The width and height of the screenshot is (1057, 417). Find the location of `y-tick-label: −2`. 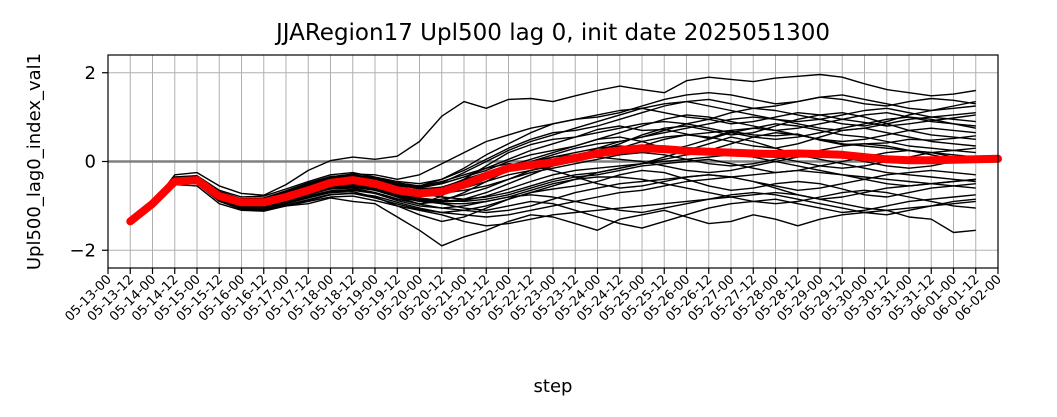

y-tick-label: −2 is located at coordinates (82, 250).